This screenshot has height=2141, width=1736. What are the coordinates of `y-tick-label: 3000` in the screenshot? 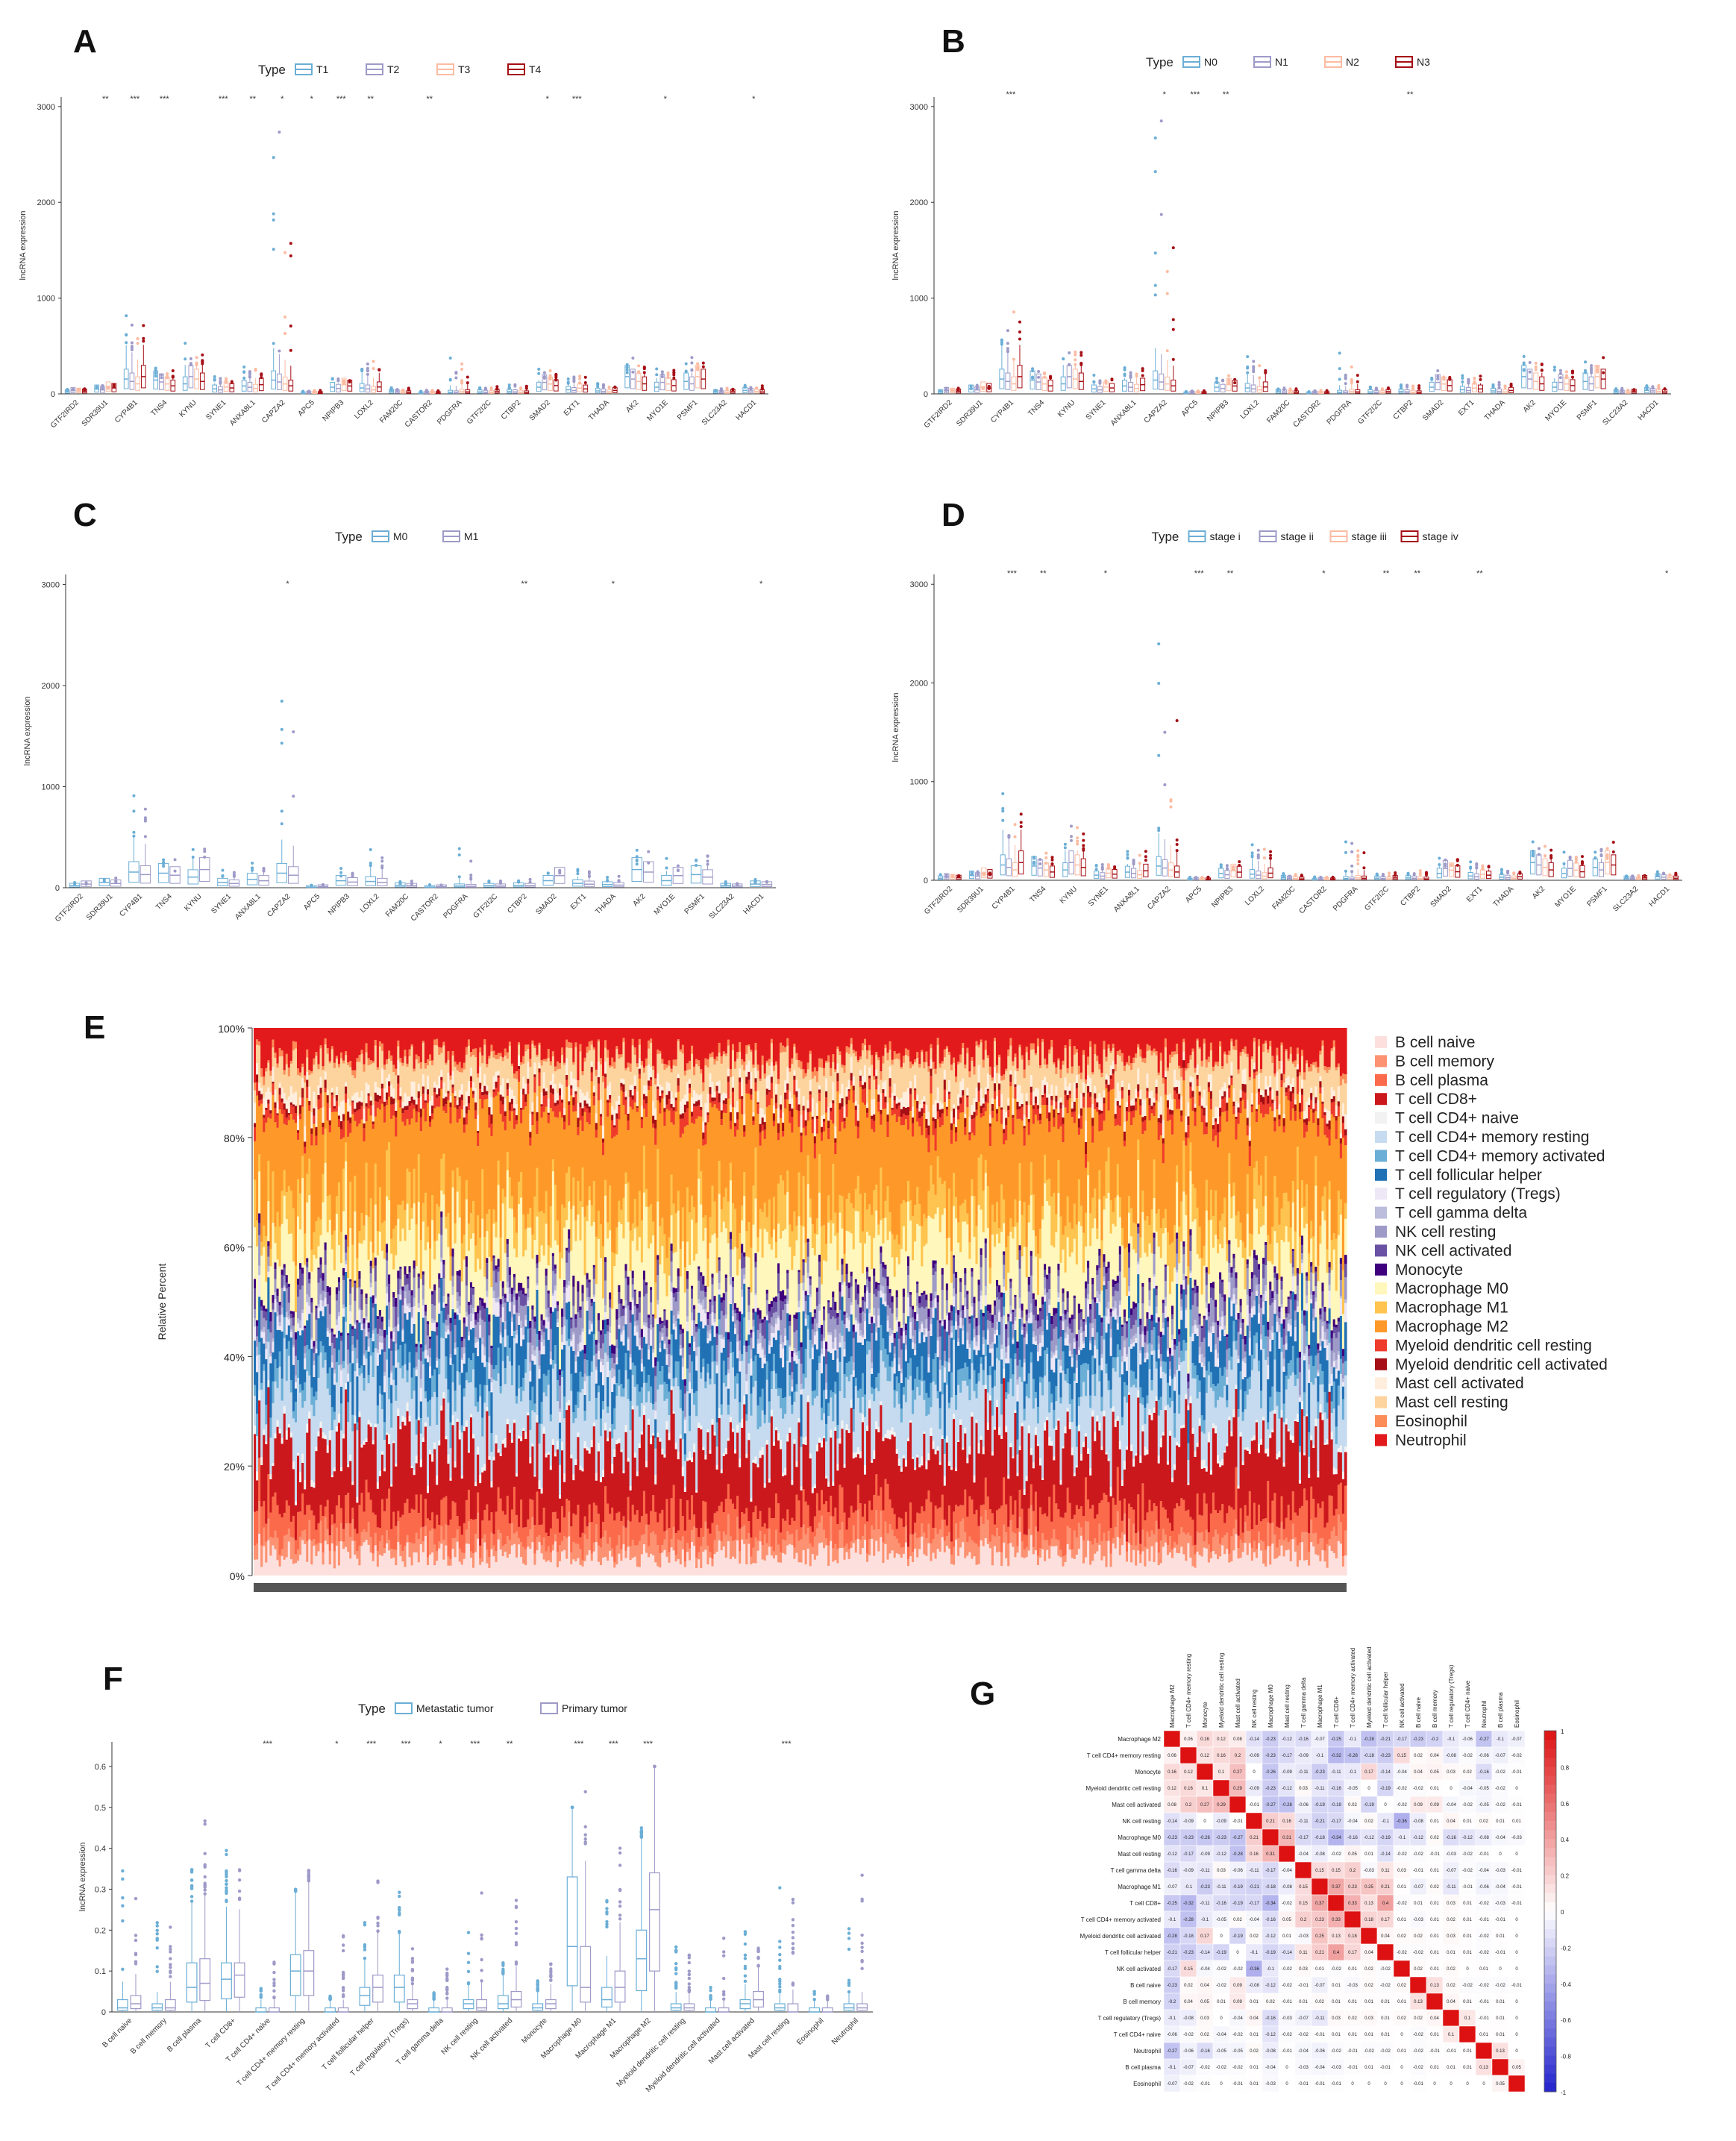 It's located at (919, 585).